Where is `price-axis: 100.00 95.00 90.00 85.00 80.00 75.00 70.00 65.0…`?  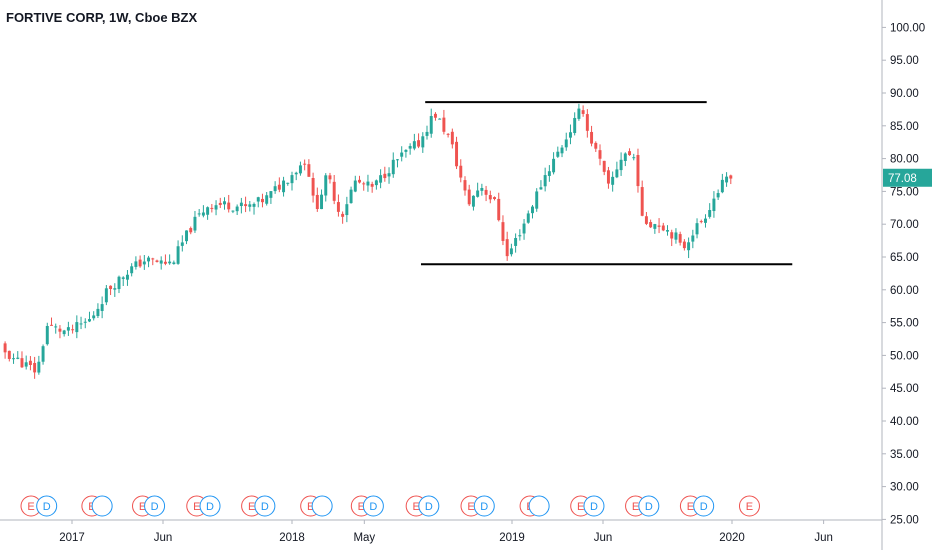
price-axis: 100.00 95.00 90.00 85.00 80.00 75.00 70.00 65.0… is located at coordinates (903, 275).